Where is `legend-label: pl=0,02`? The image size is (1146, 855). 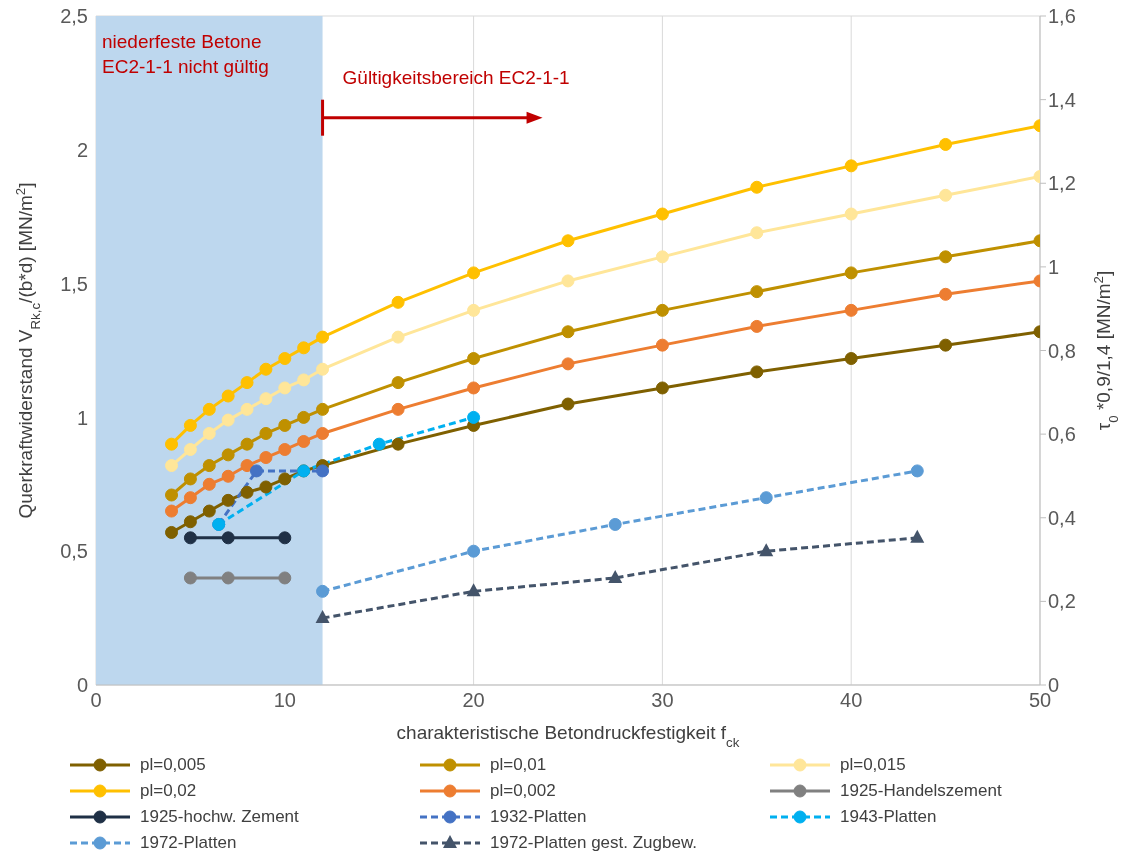
legend-label: pl=0,02 is located at coordinates (168, 791).